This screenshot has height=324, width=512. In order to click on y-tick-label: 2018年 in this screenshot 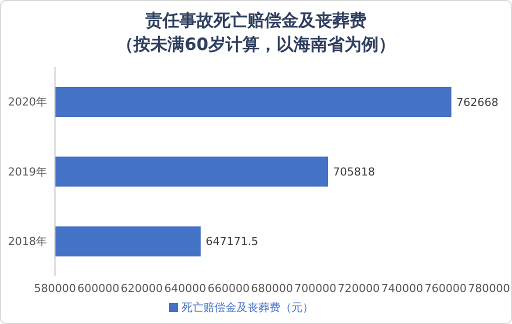, I will do `click(27, 241)`.